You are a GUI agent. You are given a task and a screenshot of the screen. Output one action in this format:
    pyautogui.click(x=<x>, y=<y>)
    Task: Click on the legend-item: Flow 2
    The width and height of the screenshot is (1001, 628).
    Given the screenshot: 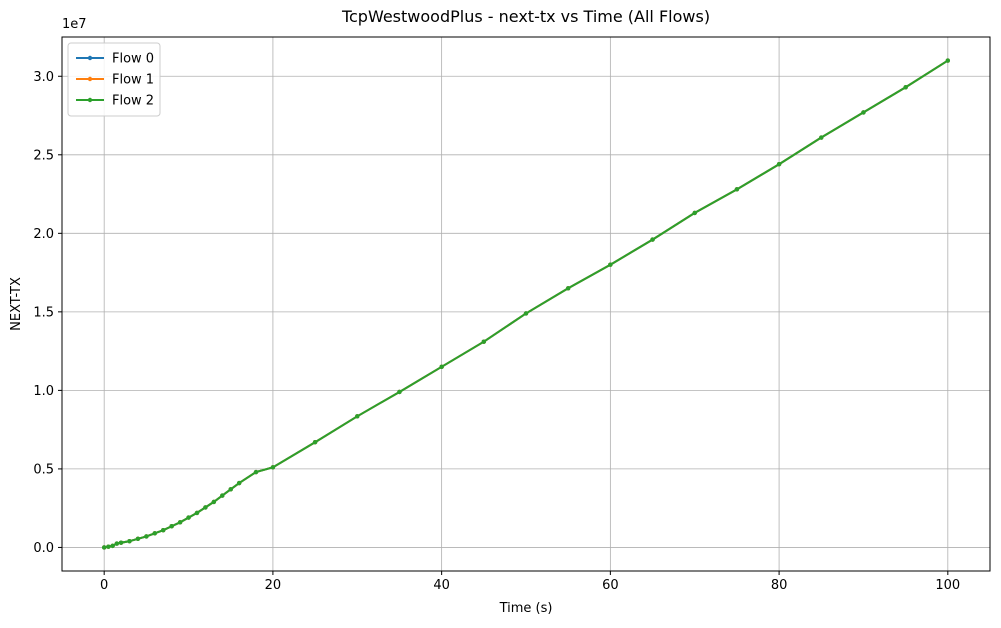 What is the action you would take?
    pyautogui.click(x=115, y=101)
    